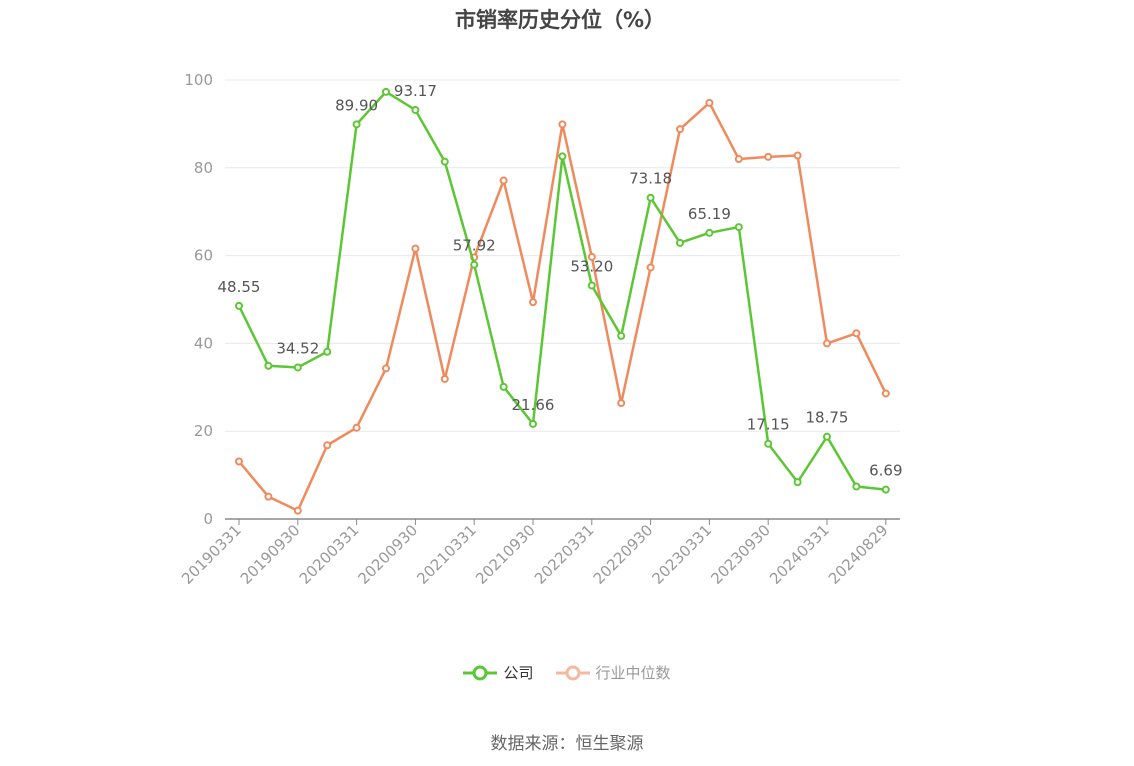  I want to click on x-tick-label: 20220331, so click(564, 554).